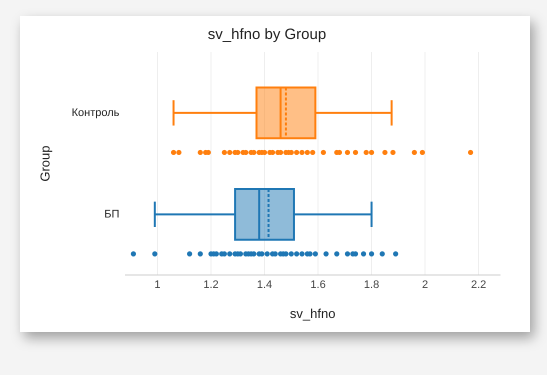 The height and width of the screenshot is (375, 547). I want to click on x-tick-label: 1.2, so click(211, 284).